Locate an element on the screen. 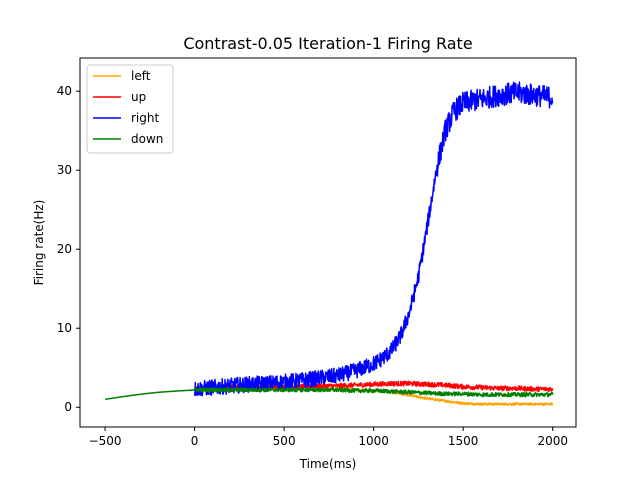  y-tick-label: 0 is located at coordinates (68, 407).